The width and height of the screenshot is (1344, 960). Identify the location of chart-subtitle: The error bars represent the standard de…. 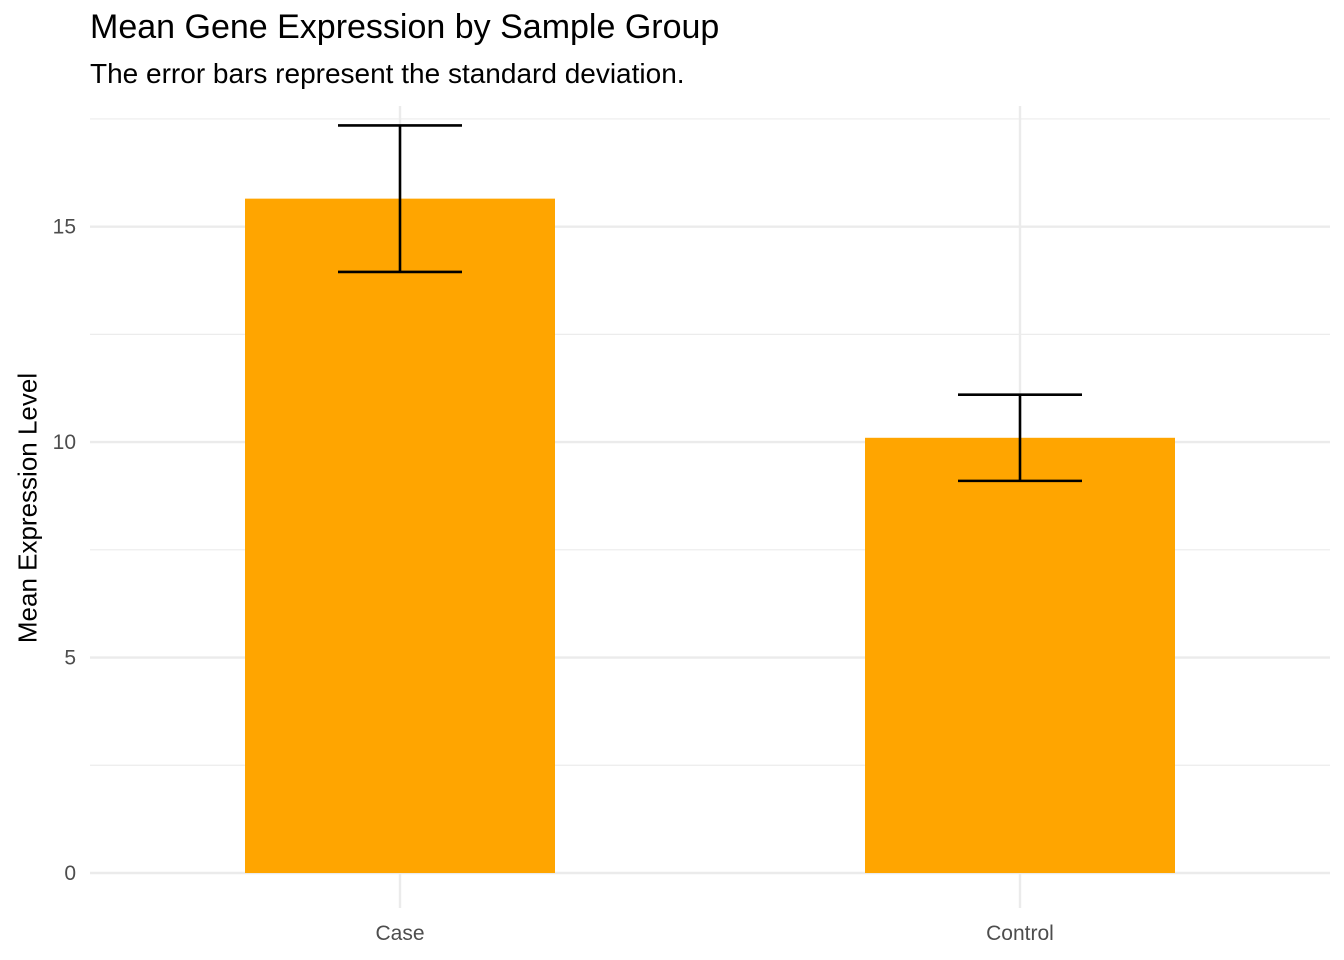
(387, 73).